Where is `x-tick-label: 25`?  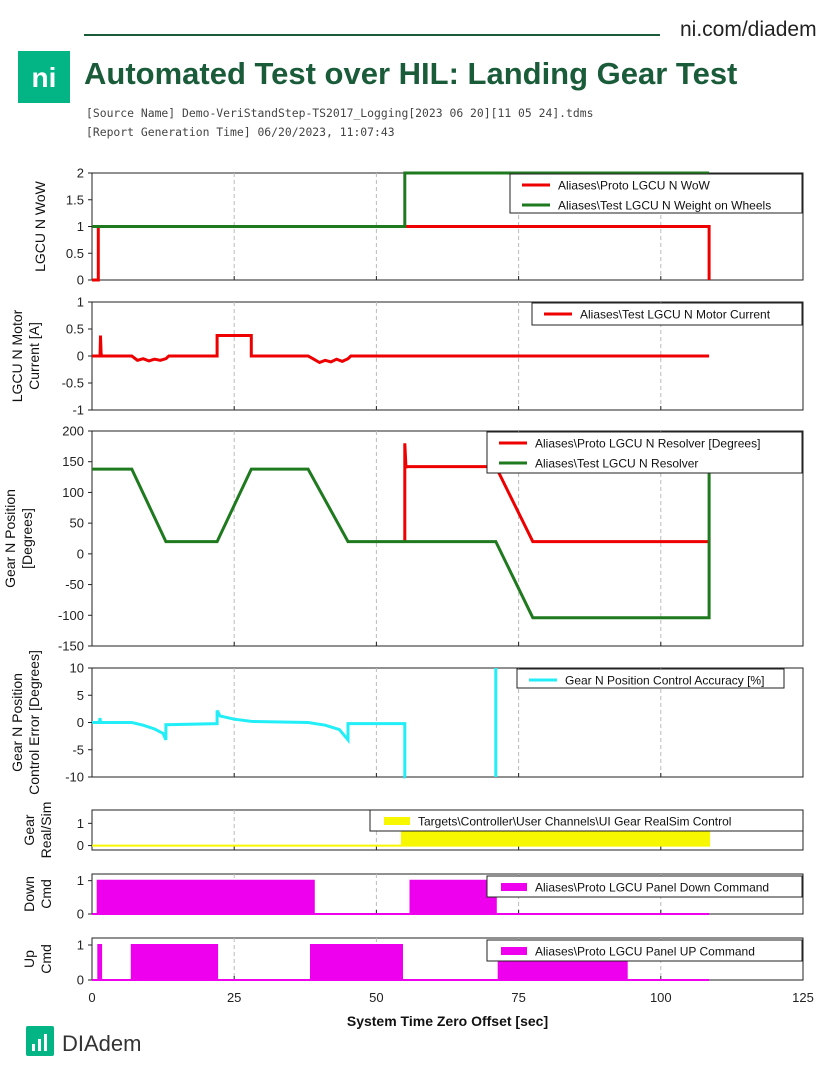
x-tick-label: 25 is located at coordinates (234, 997).